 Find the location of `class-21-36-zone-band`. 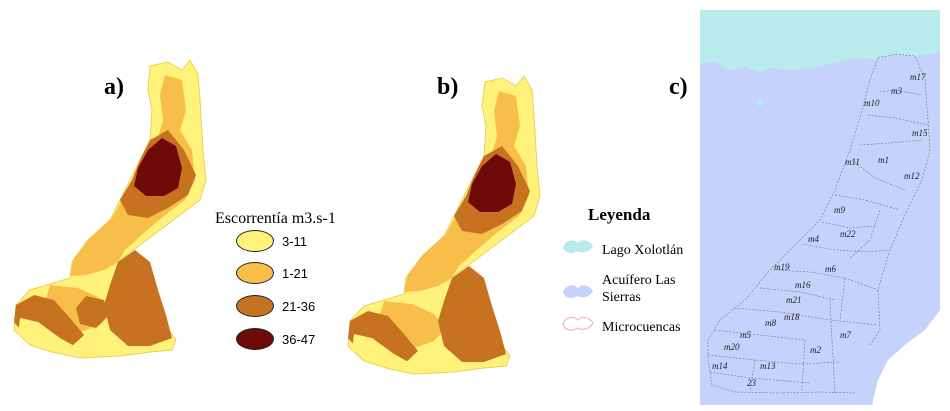

class-21-36-zone-band is located at coordinates (92, 312).